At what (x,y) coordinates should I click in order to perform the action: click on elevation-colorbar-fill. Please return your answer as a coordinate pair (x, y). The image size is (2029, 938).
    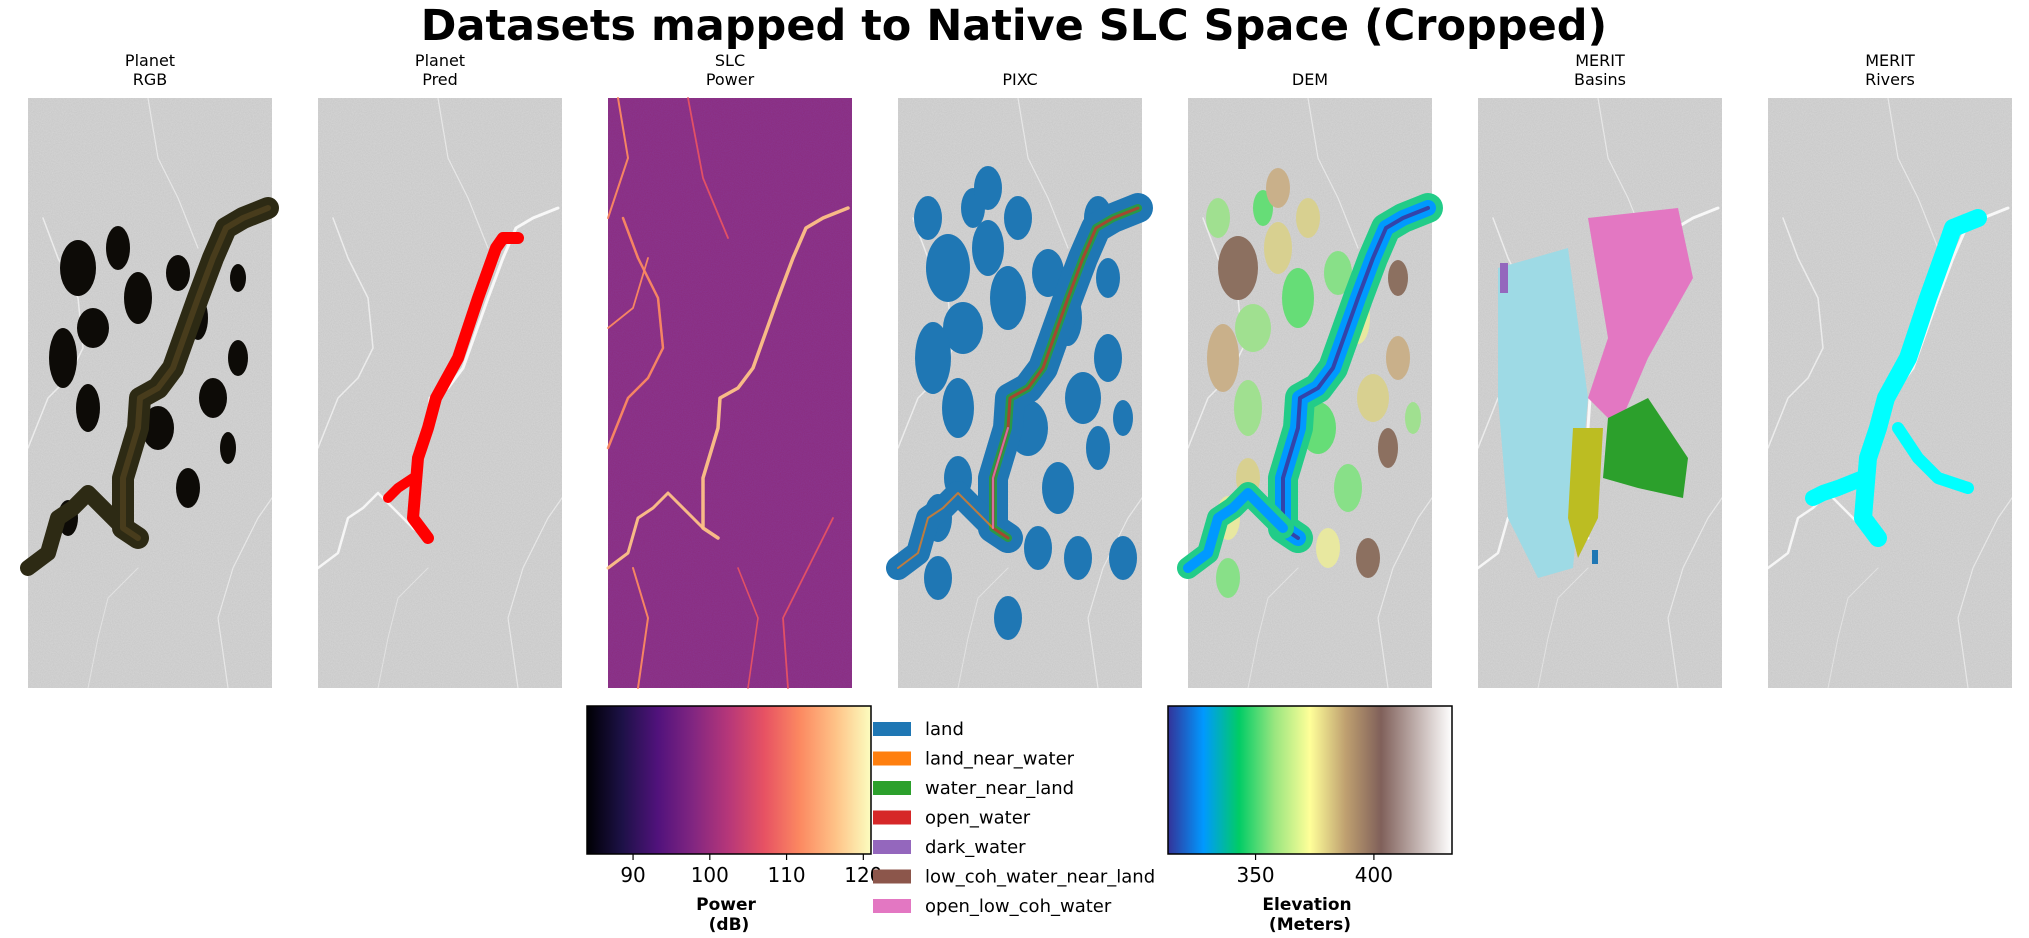
    Looking at the image, I should click on (1310, 780).